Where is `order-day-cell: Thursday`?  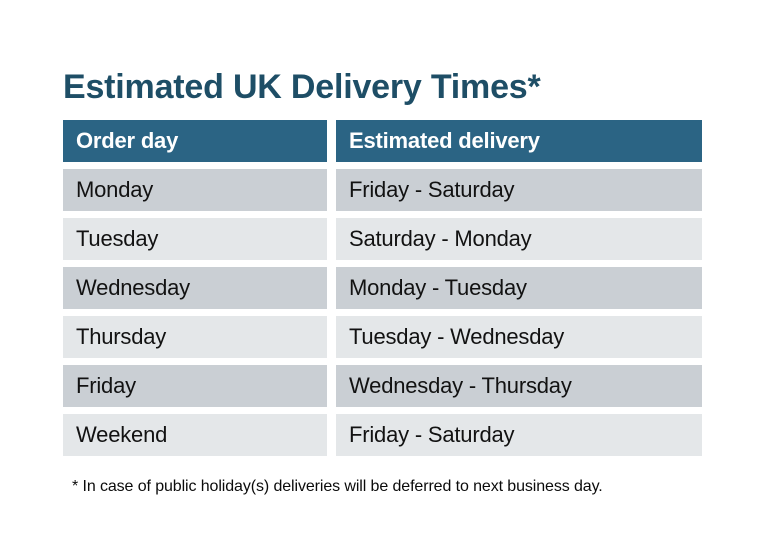 order-day-cell: Thursday is located at coordinates (195, 337).